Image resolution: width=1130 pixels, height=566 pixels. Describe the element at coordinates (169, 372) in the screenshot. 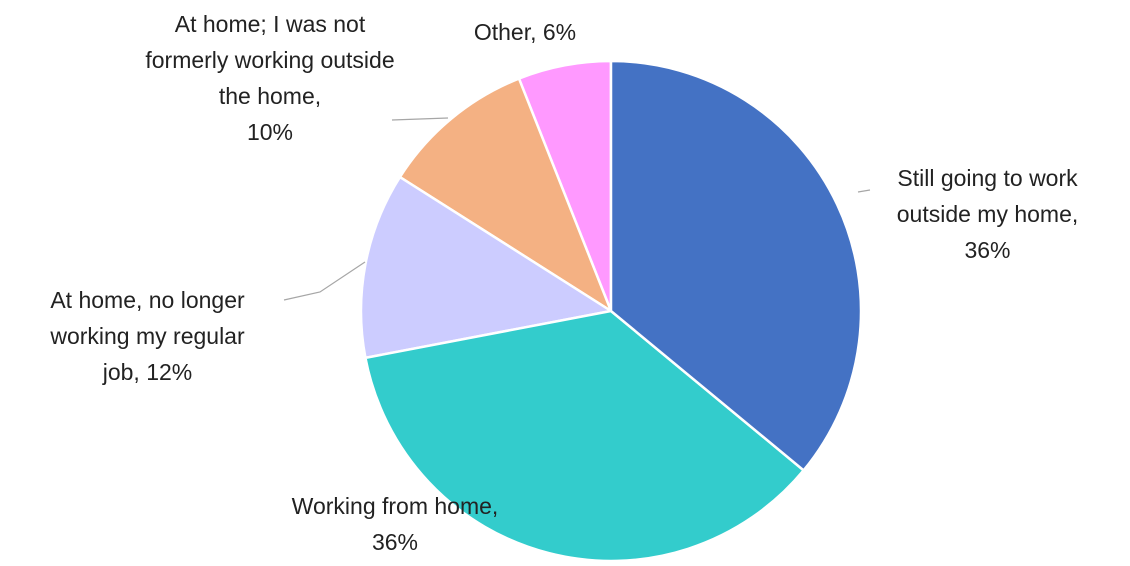

I see `value-label: 12%` at that location.